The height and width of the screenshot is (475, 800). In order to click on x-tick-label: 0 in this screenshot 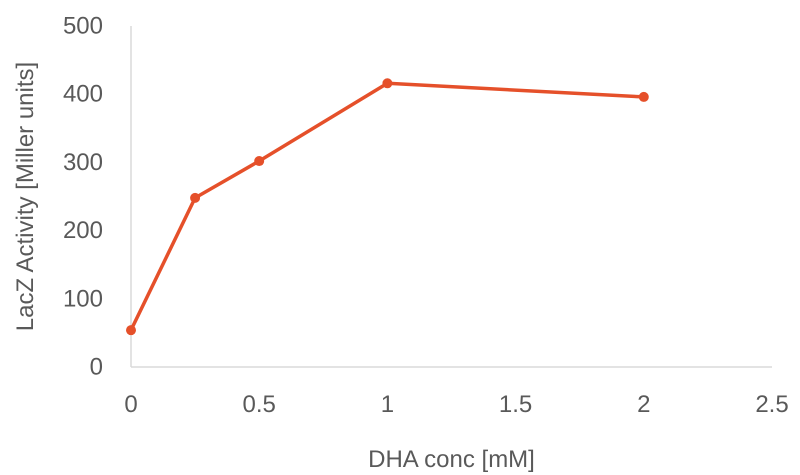, I will do `click(131, 404)`.